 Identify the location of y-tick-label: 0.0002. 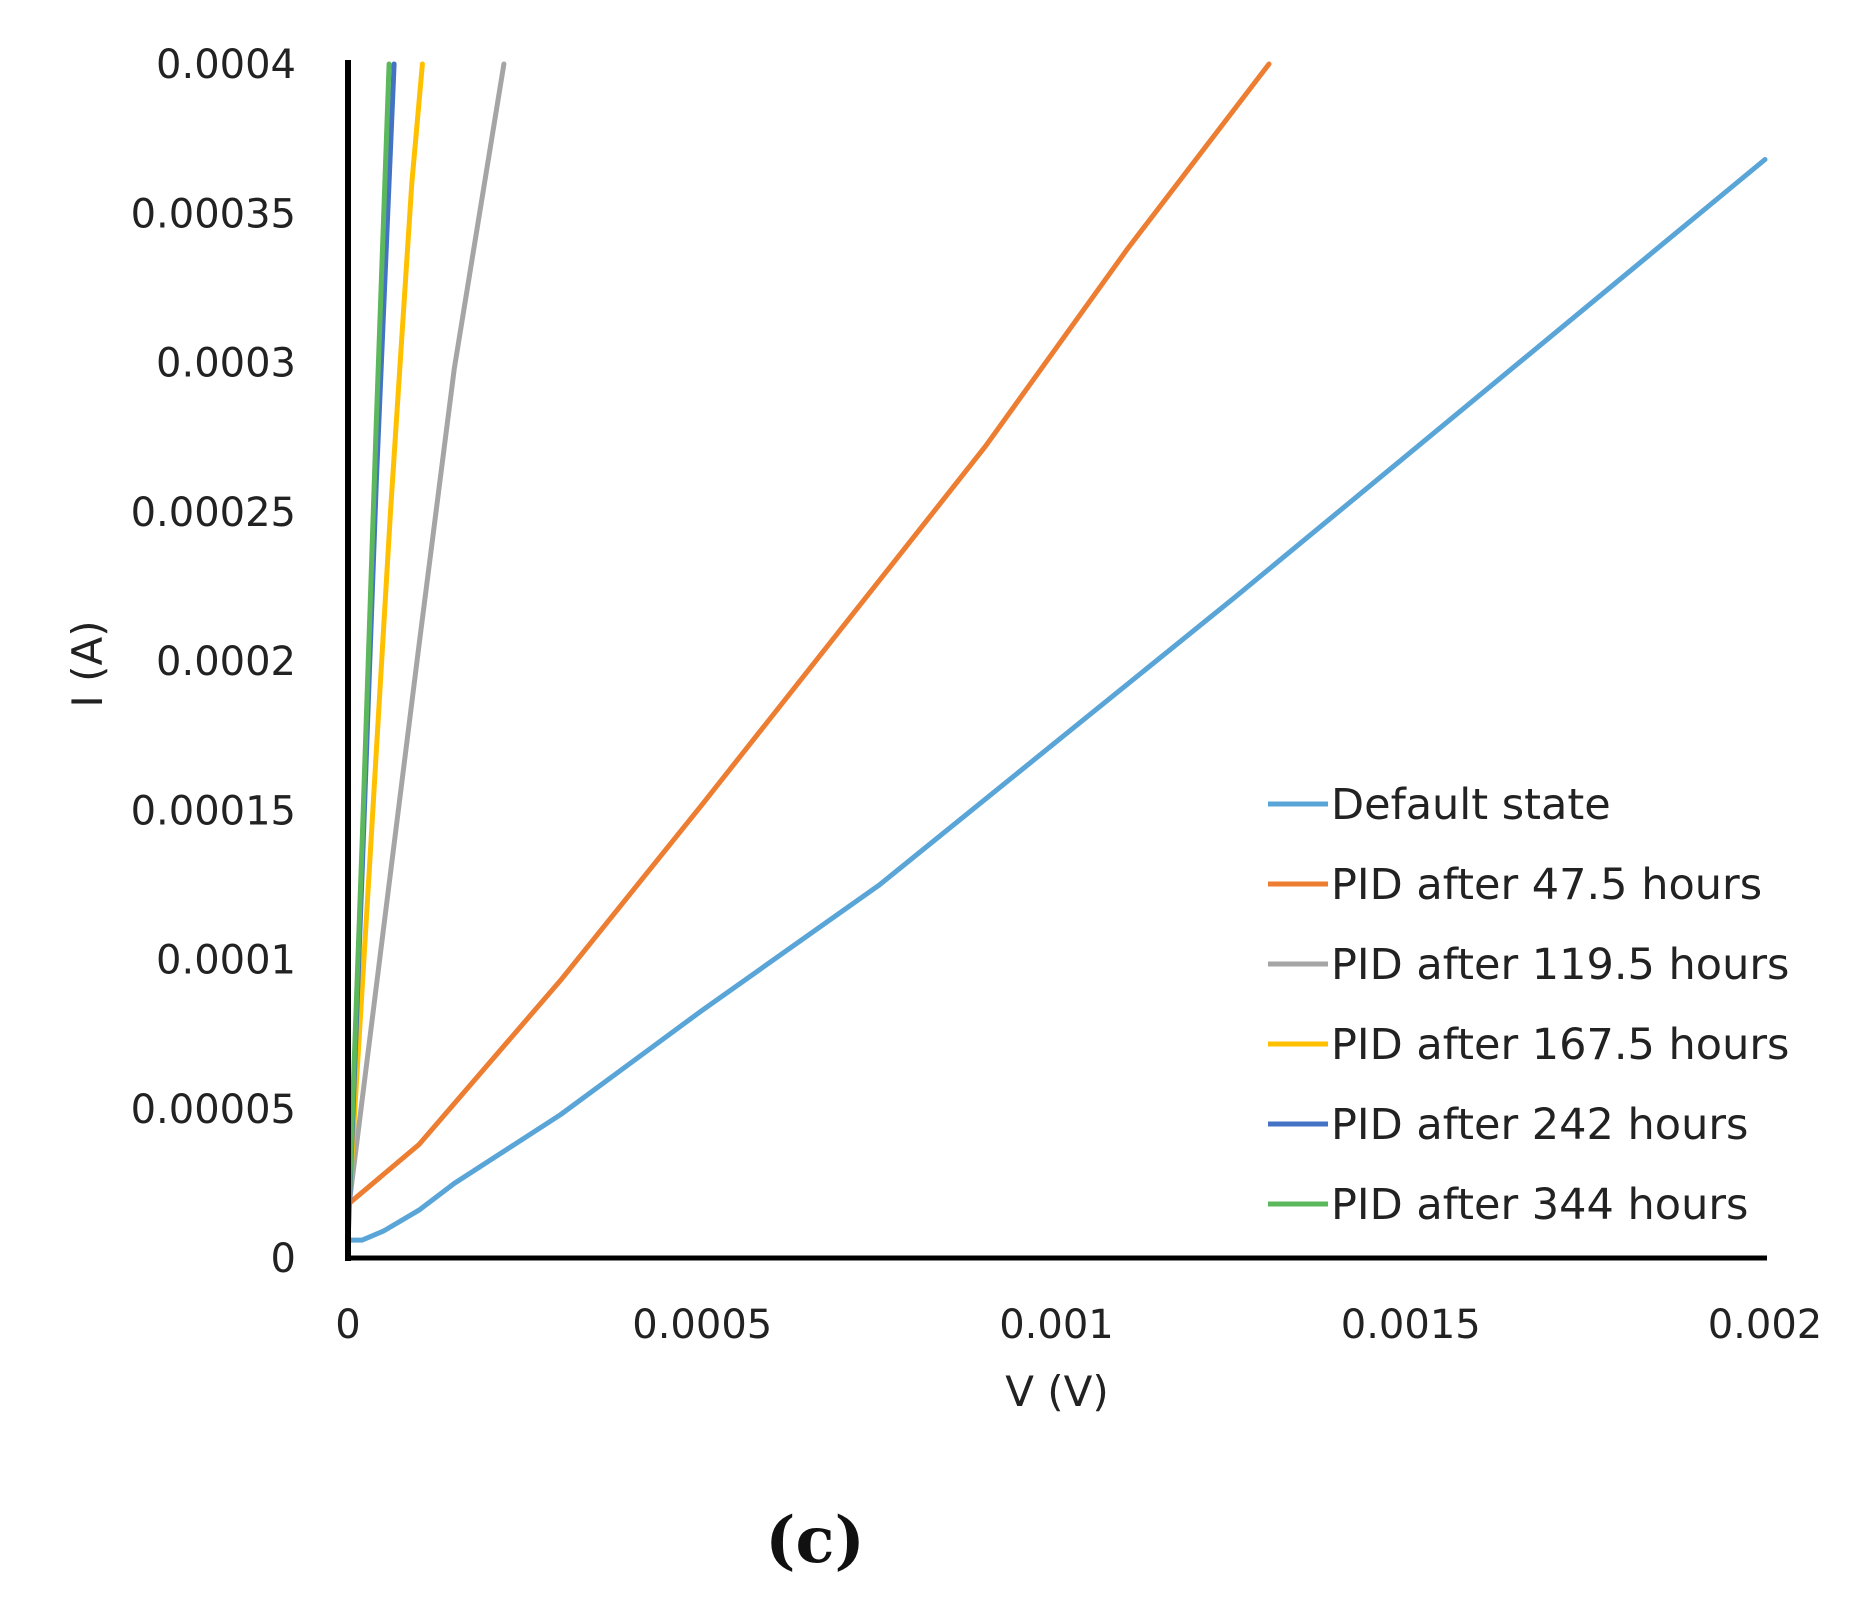
(226, 662).